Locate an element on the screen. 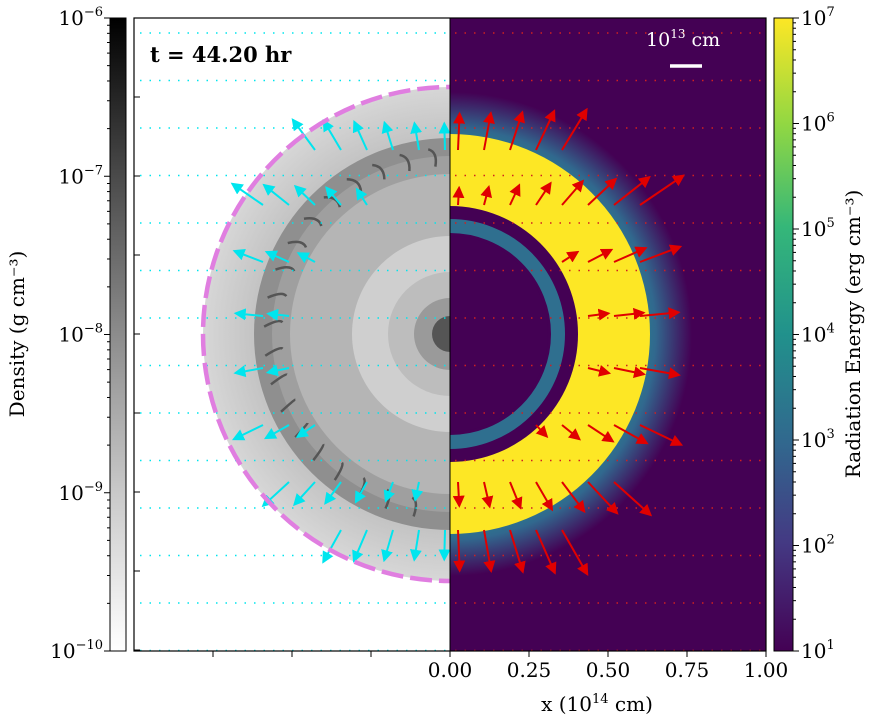  density-colorbar is located at coordinates (118, 334).